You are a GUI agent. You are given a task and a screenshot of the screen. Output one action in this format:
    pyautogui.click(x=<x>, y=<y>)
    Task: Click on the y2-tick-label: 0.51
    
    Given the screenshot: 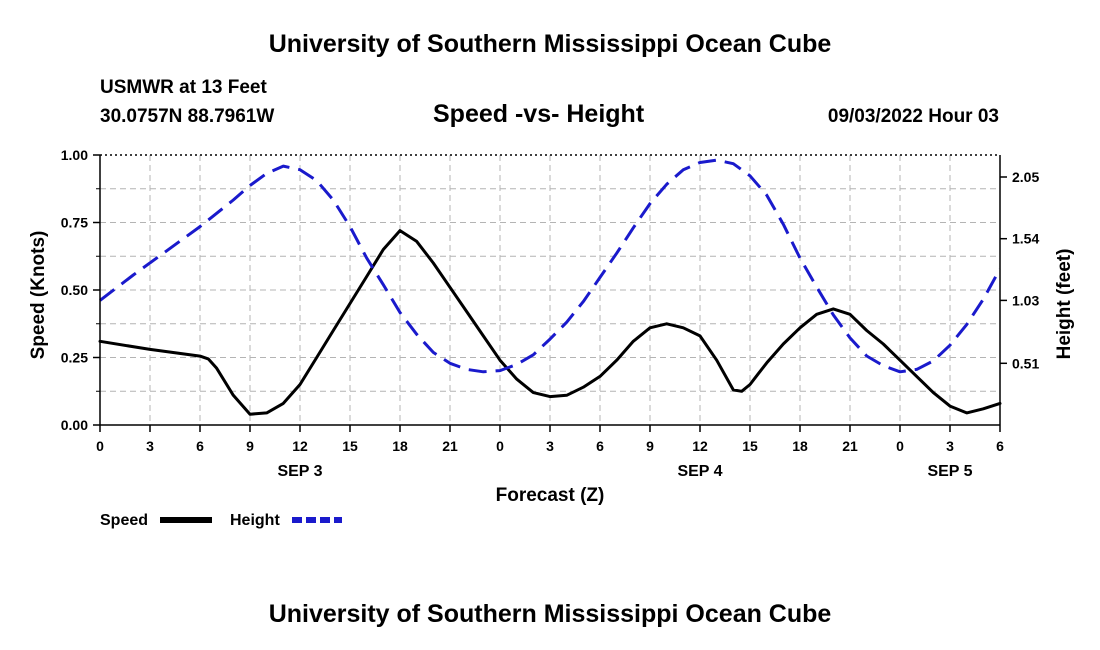 What is the action you would take?
    pyautogui.click(x=1025, y=363)
    